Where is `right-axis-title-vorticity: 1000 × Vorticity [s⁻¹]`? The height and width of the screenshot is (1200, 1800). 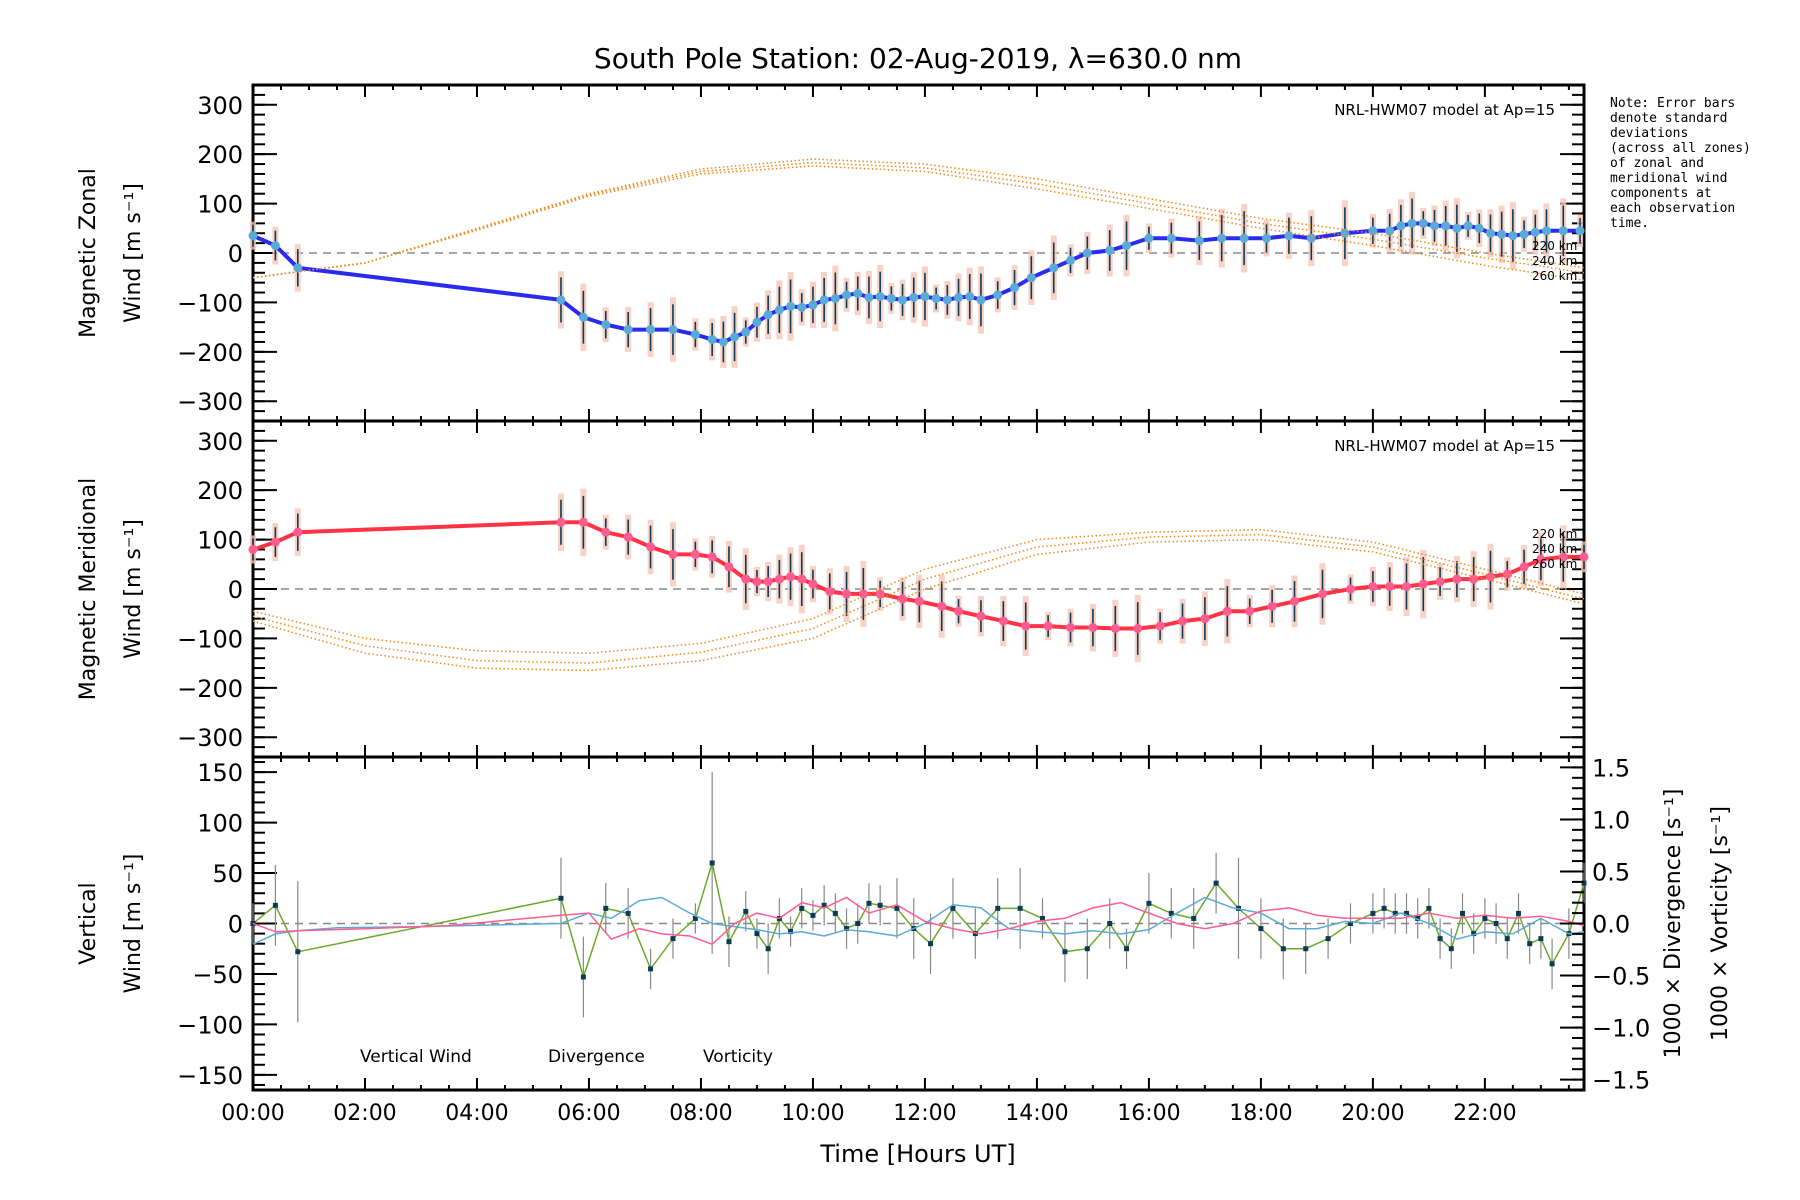
right-axis-title-vorticity: 1000 × Vorticity [s⁻¹] is located at coordinates (1720, 923).